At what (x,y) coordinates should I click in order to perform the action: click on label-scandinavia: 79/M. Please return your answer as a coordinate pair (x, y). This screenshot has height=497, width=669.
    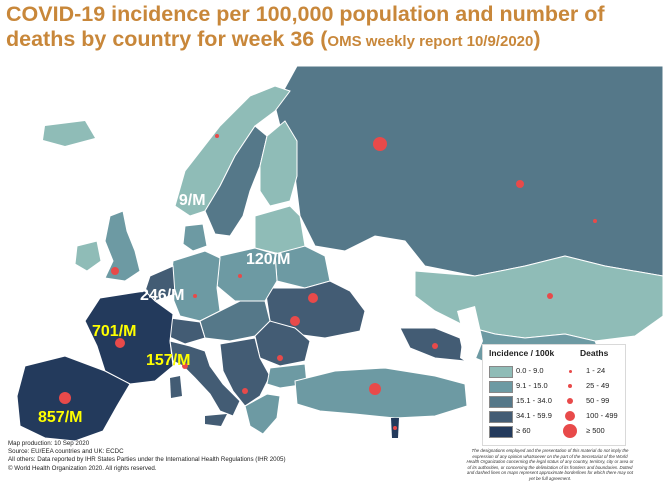
    Looking at the image, I should click on (188, 200).